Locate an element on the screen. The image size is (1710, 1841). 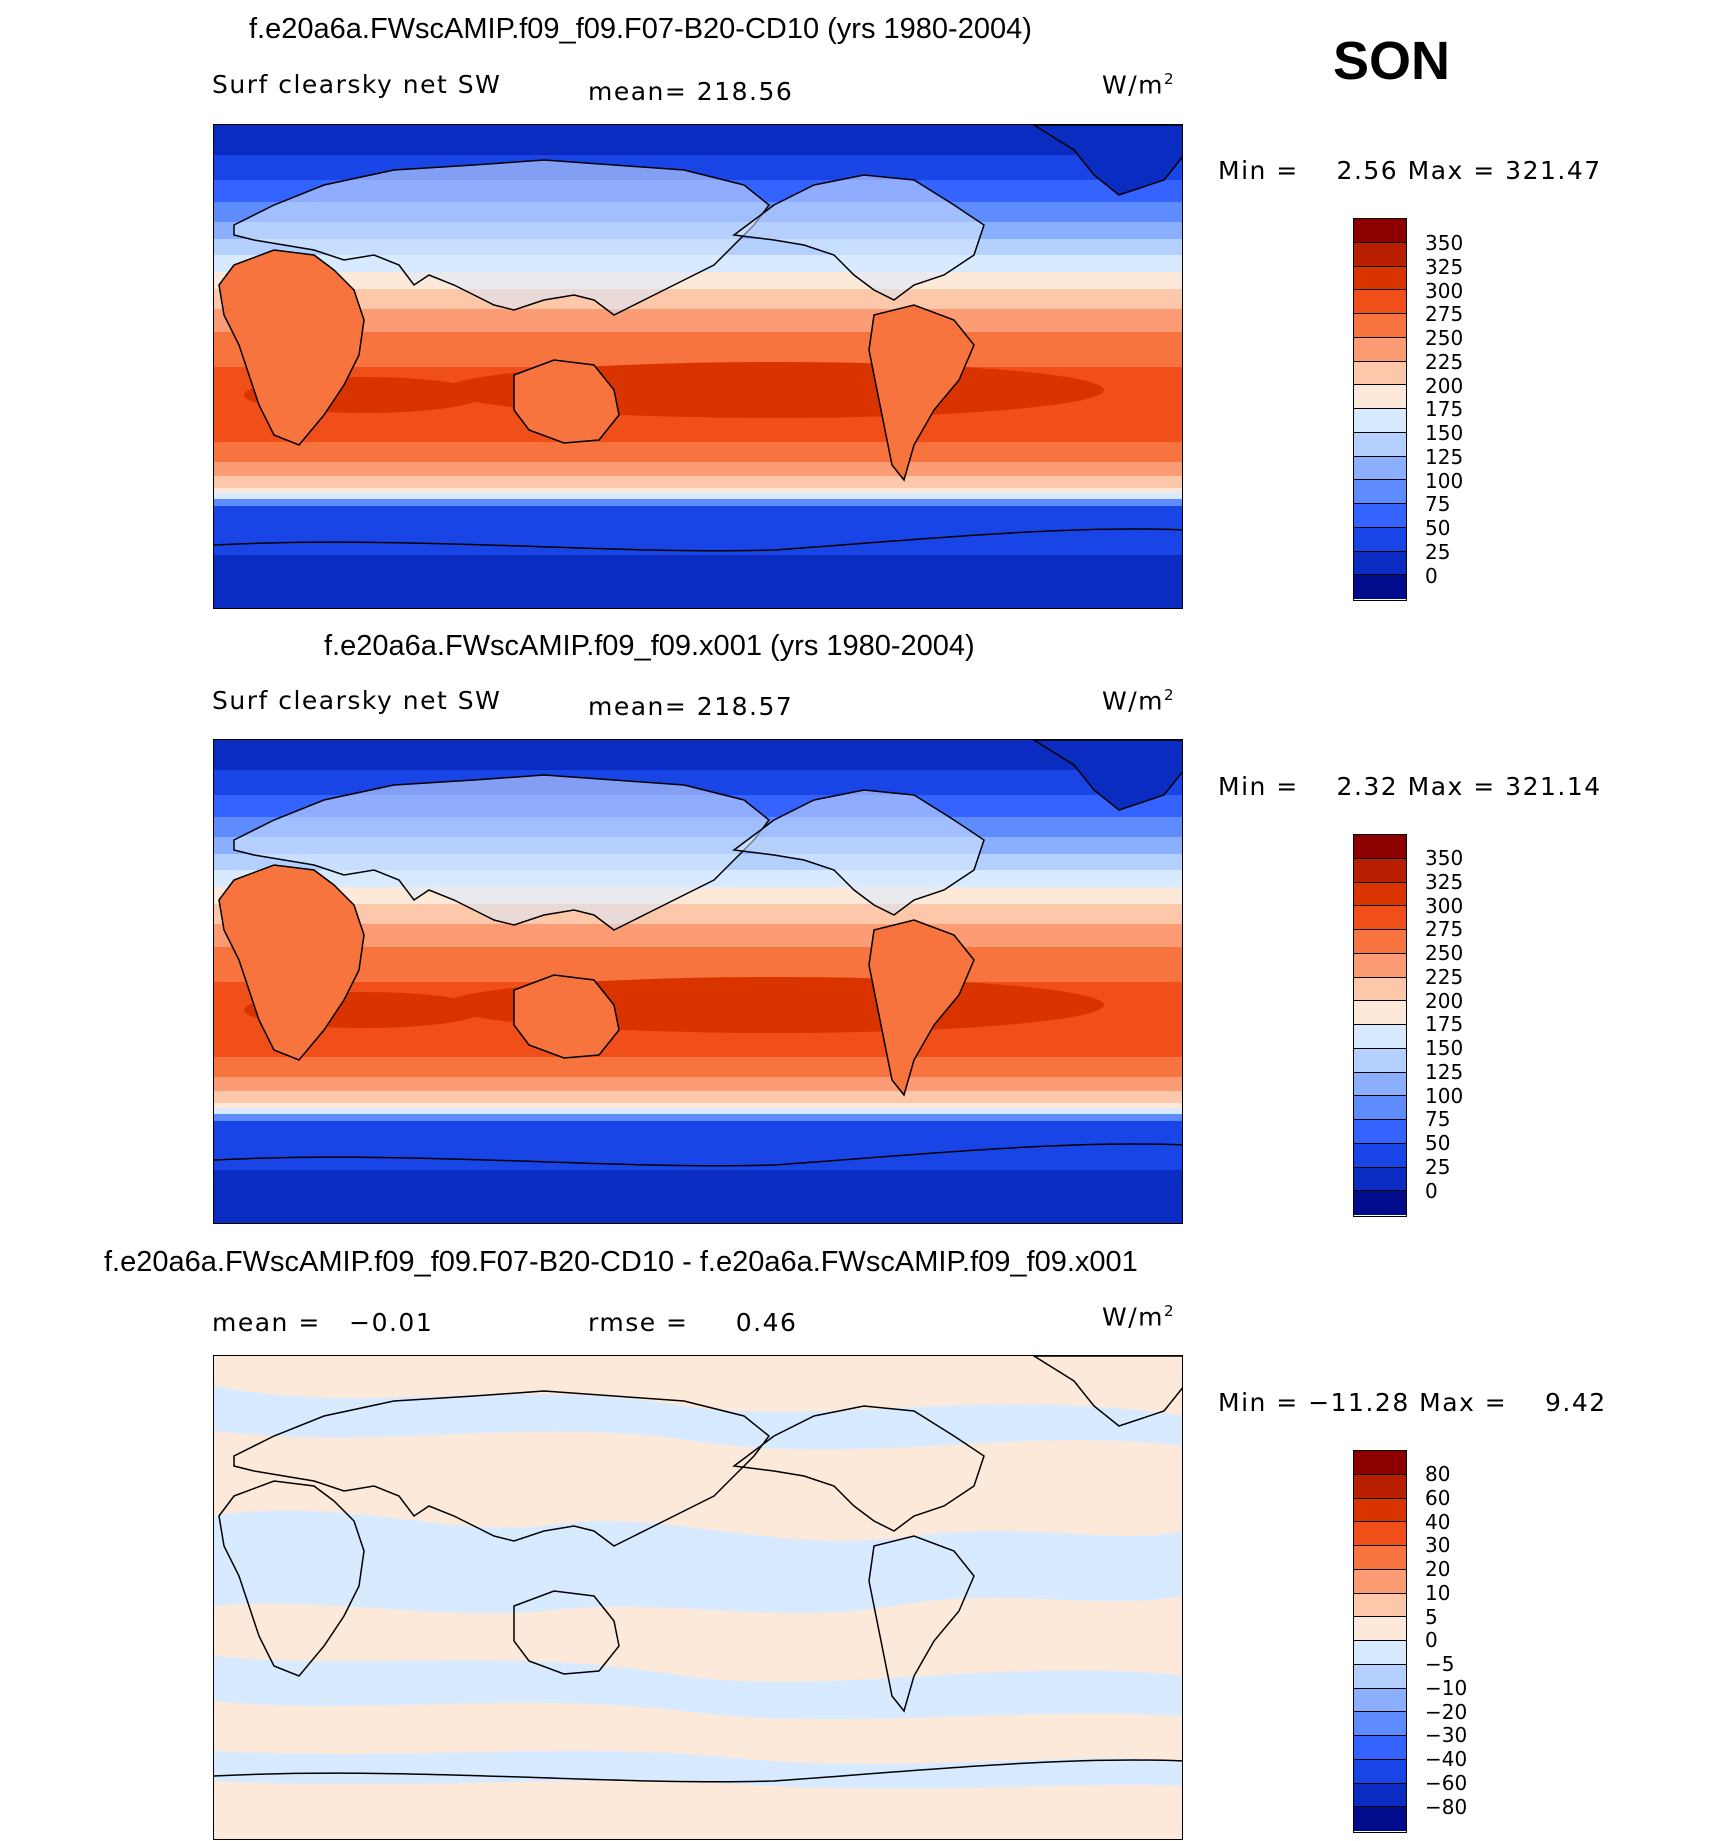
panel-1-north-america is located at coordinates (858, 237).